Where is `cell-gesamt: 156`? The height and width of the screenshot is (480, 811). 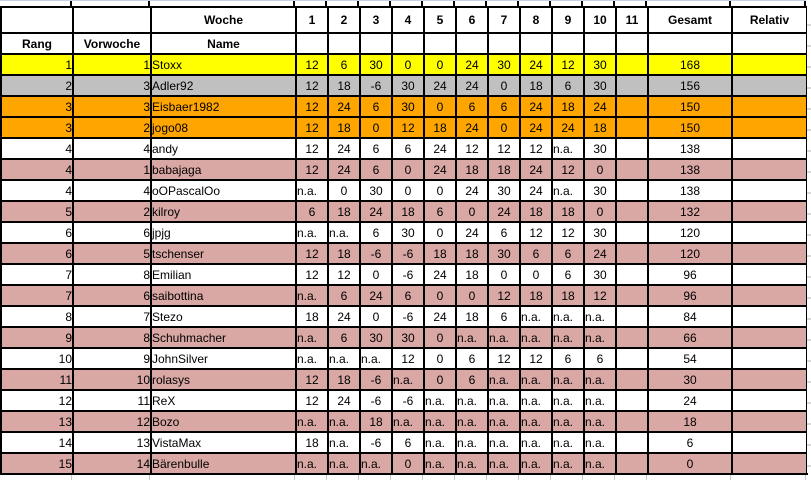
cell-gesamt: 156 is located at coordinates (690, 85).